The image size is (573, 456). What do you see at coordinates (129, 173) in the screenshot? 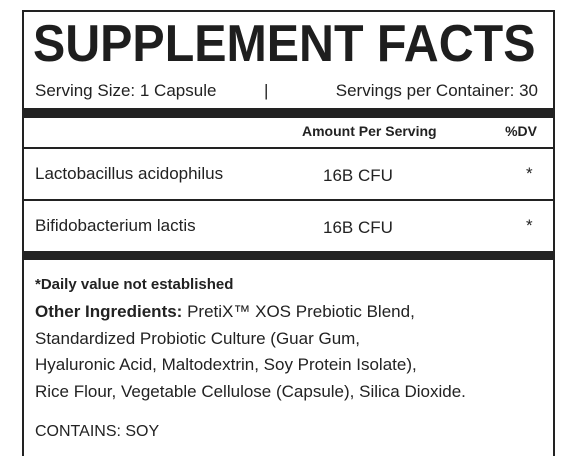
I see `ingredient-name: Lactobacillus acidophilus` at bounding box center [129, 173].